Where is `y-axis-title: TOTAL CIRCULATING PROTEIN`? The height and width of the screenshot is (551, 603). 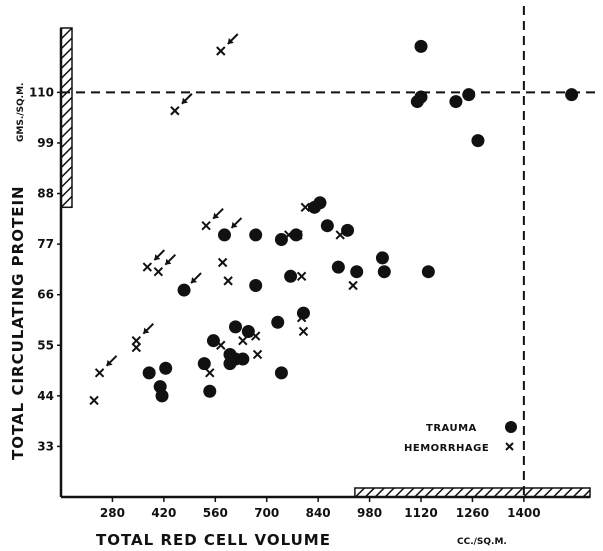
y-axis-title: TOTAL CIRCULATING PROTEIN is located at coordinates (18, 322).